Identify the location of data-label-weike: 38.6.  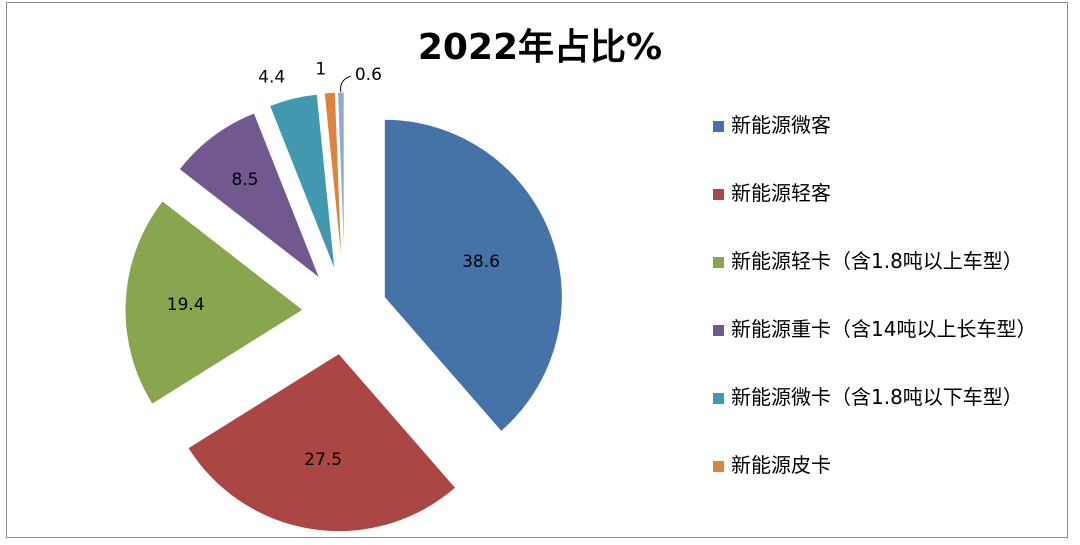
(481, 262).